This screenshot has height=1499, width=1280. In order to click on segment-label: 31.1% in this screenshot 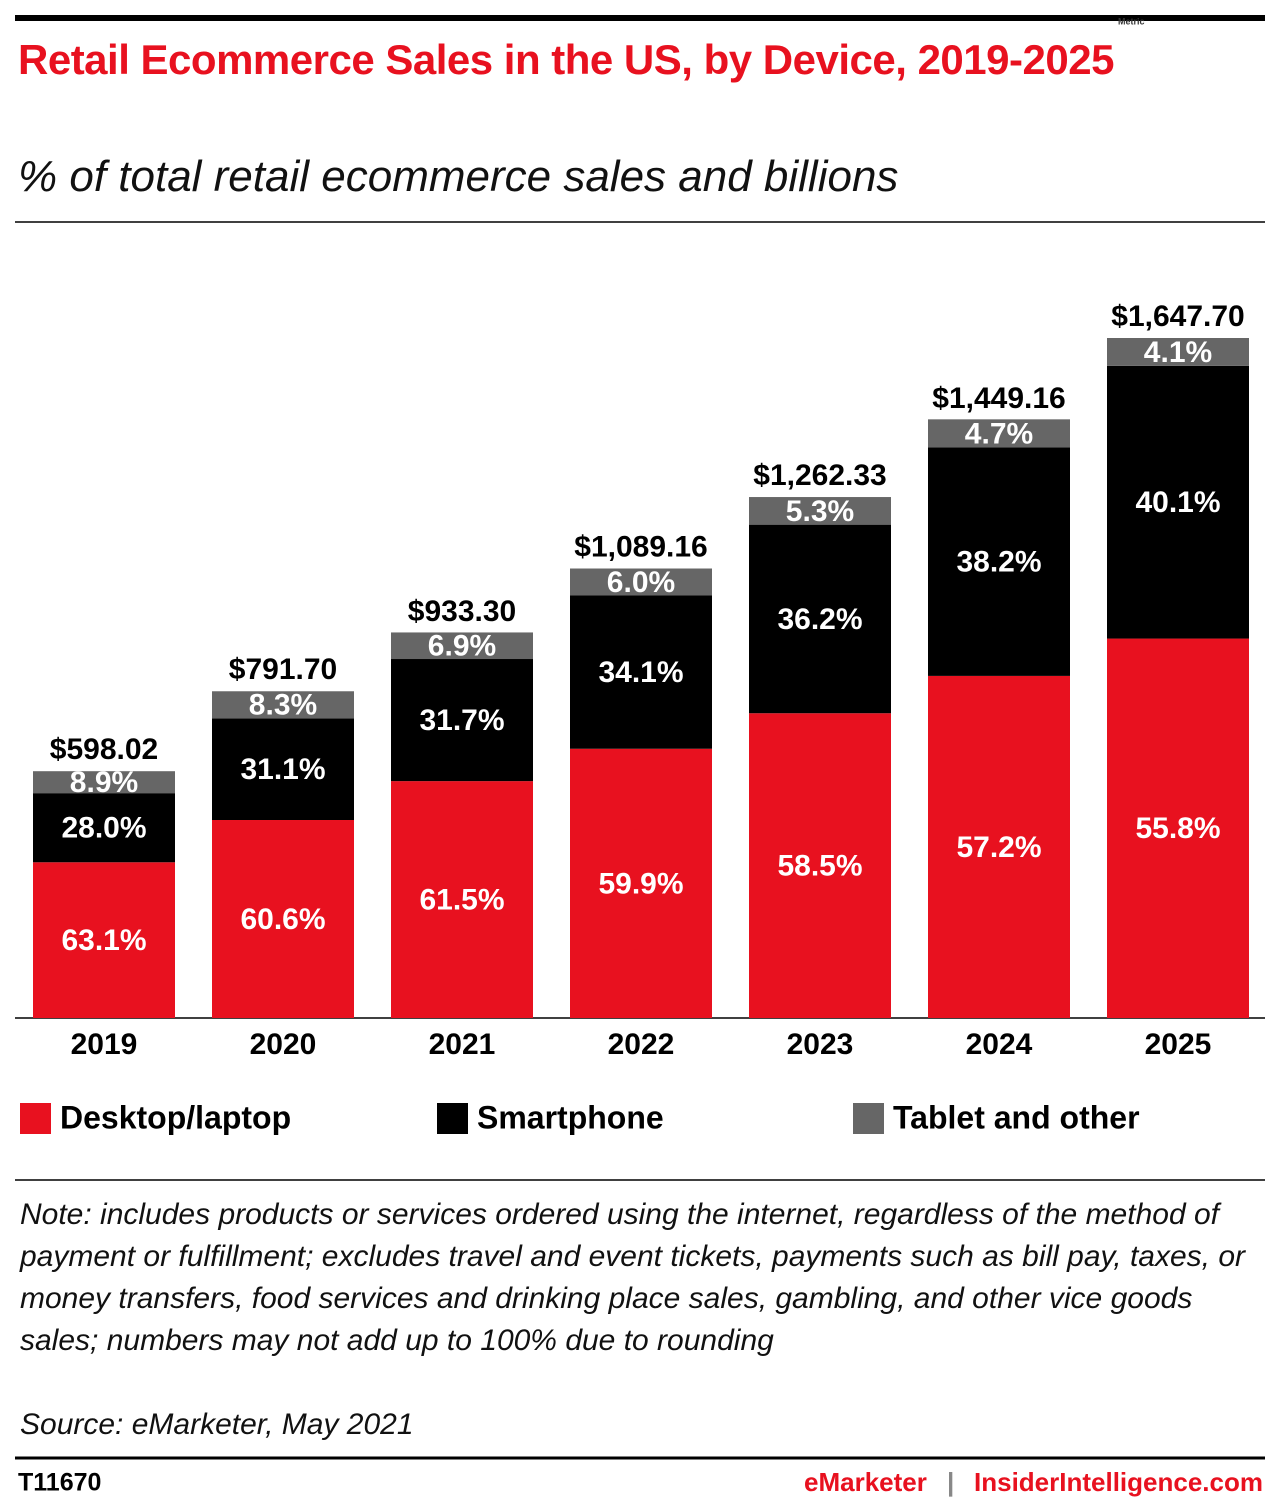, I will do `click(282, 769)`.